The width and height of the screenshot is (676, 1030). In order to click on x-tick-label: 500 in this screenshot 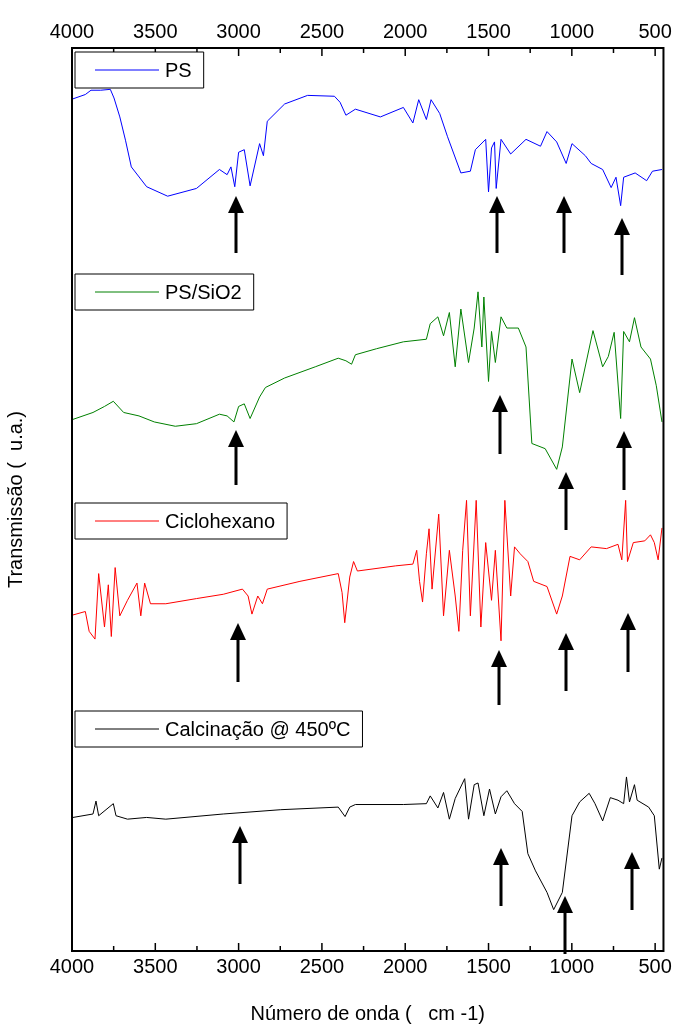, I will do `click(655, 965)`.